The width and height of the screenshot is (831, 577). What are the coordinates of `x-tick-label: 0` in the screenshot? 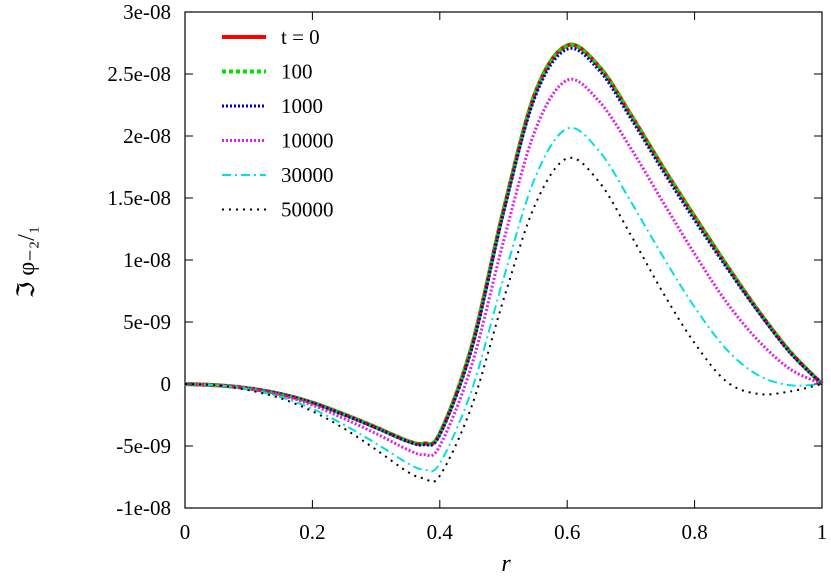 It's located at (185, 532).